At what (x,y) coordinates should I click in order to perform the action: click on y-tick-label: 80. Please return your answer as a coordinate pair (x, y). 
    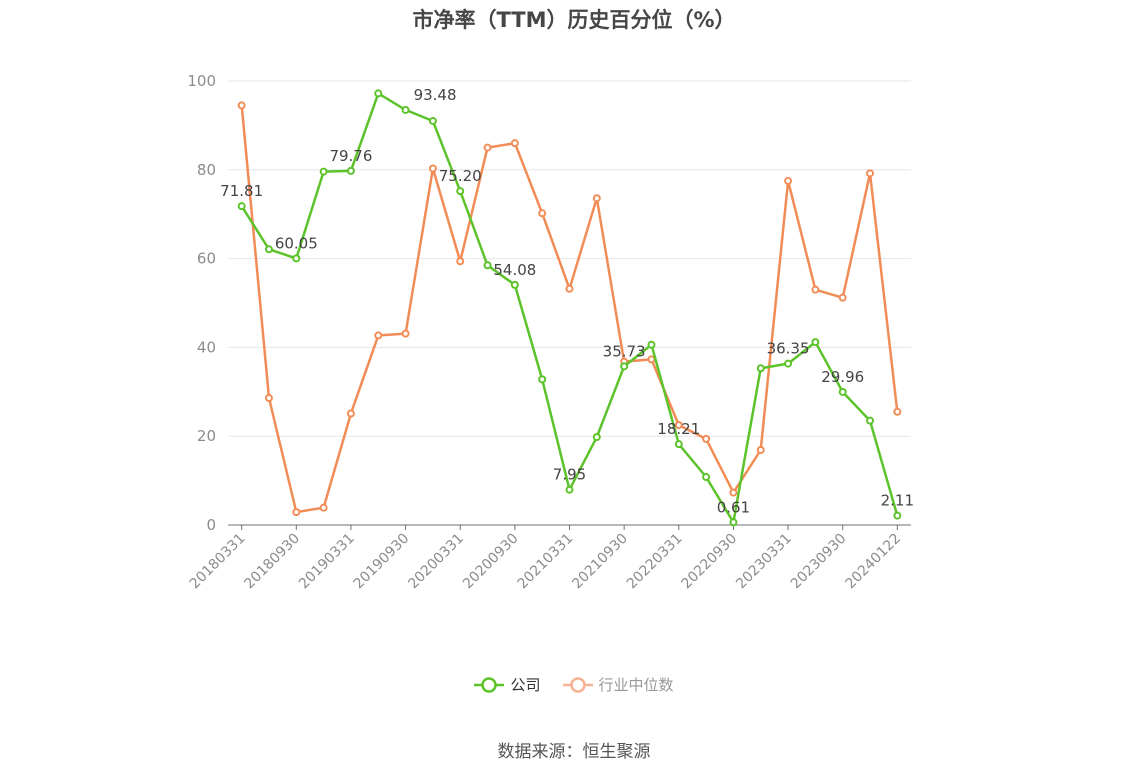
    Looking at the image, I should click on (206, 170).